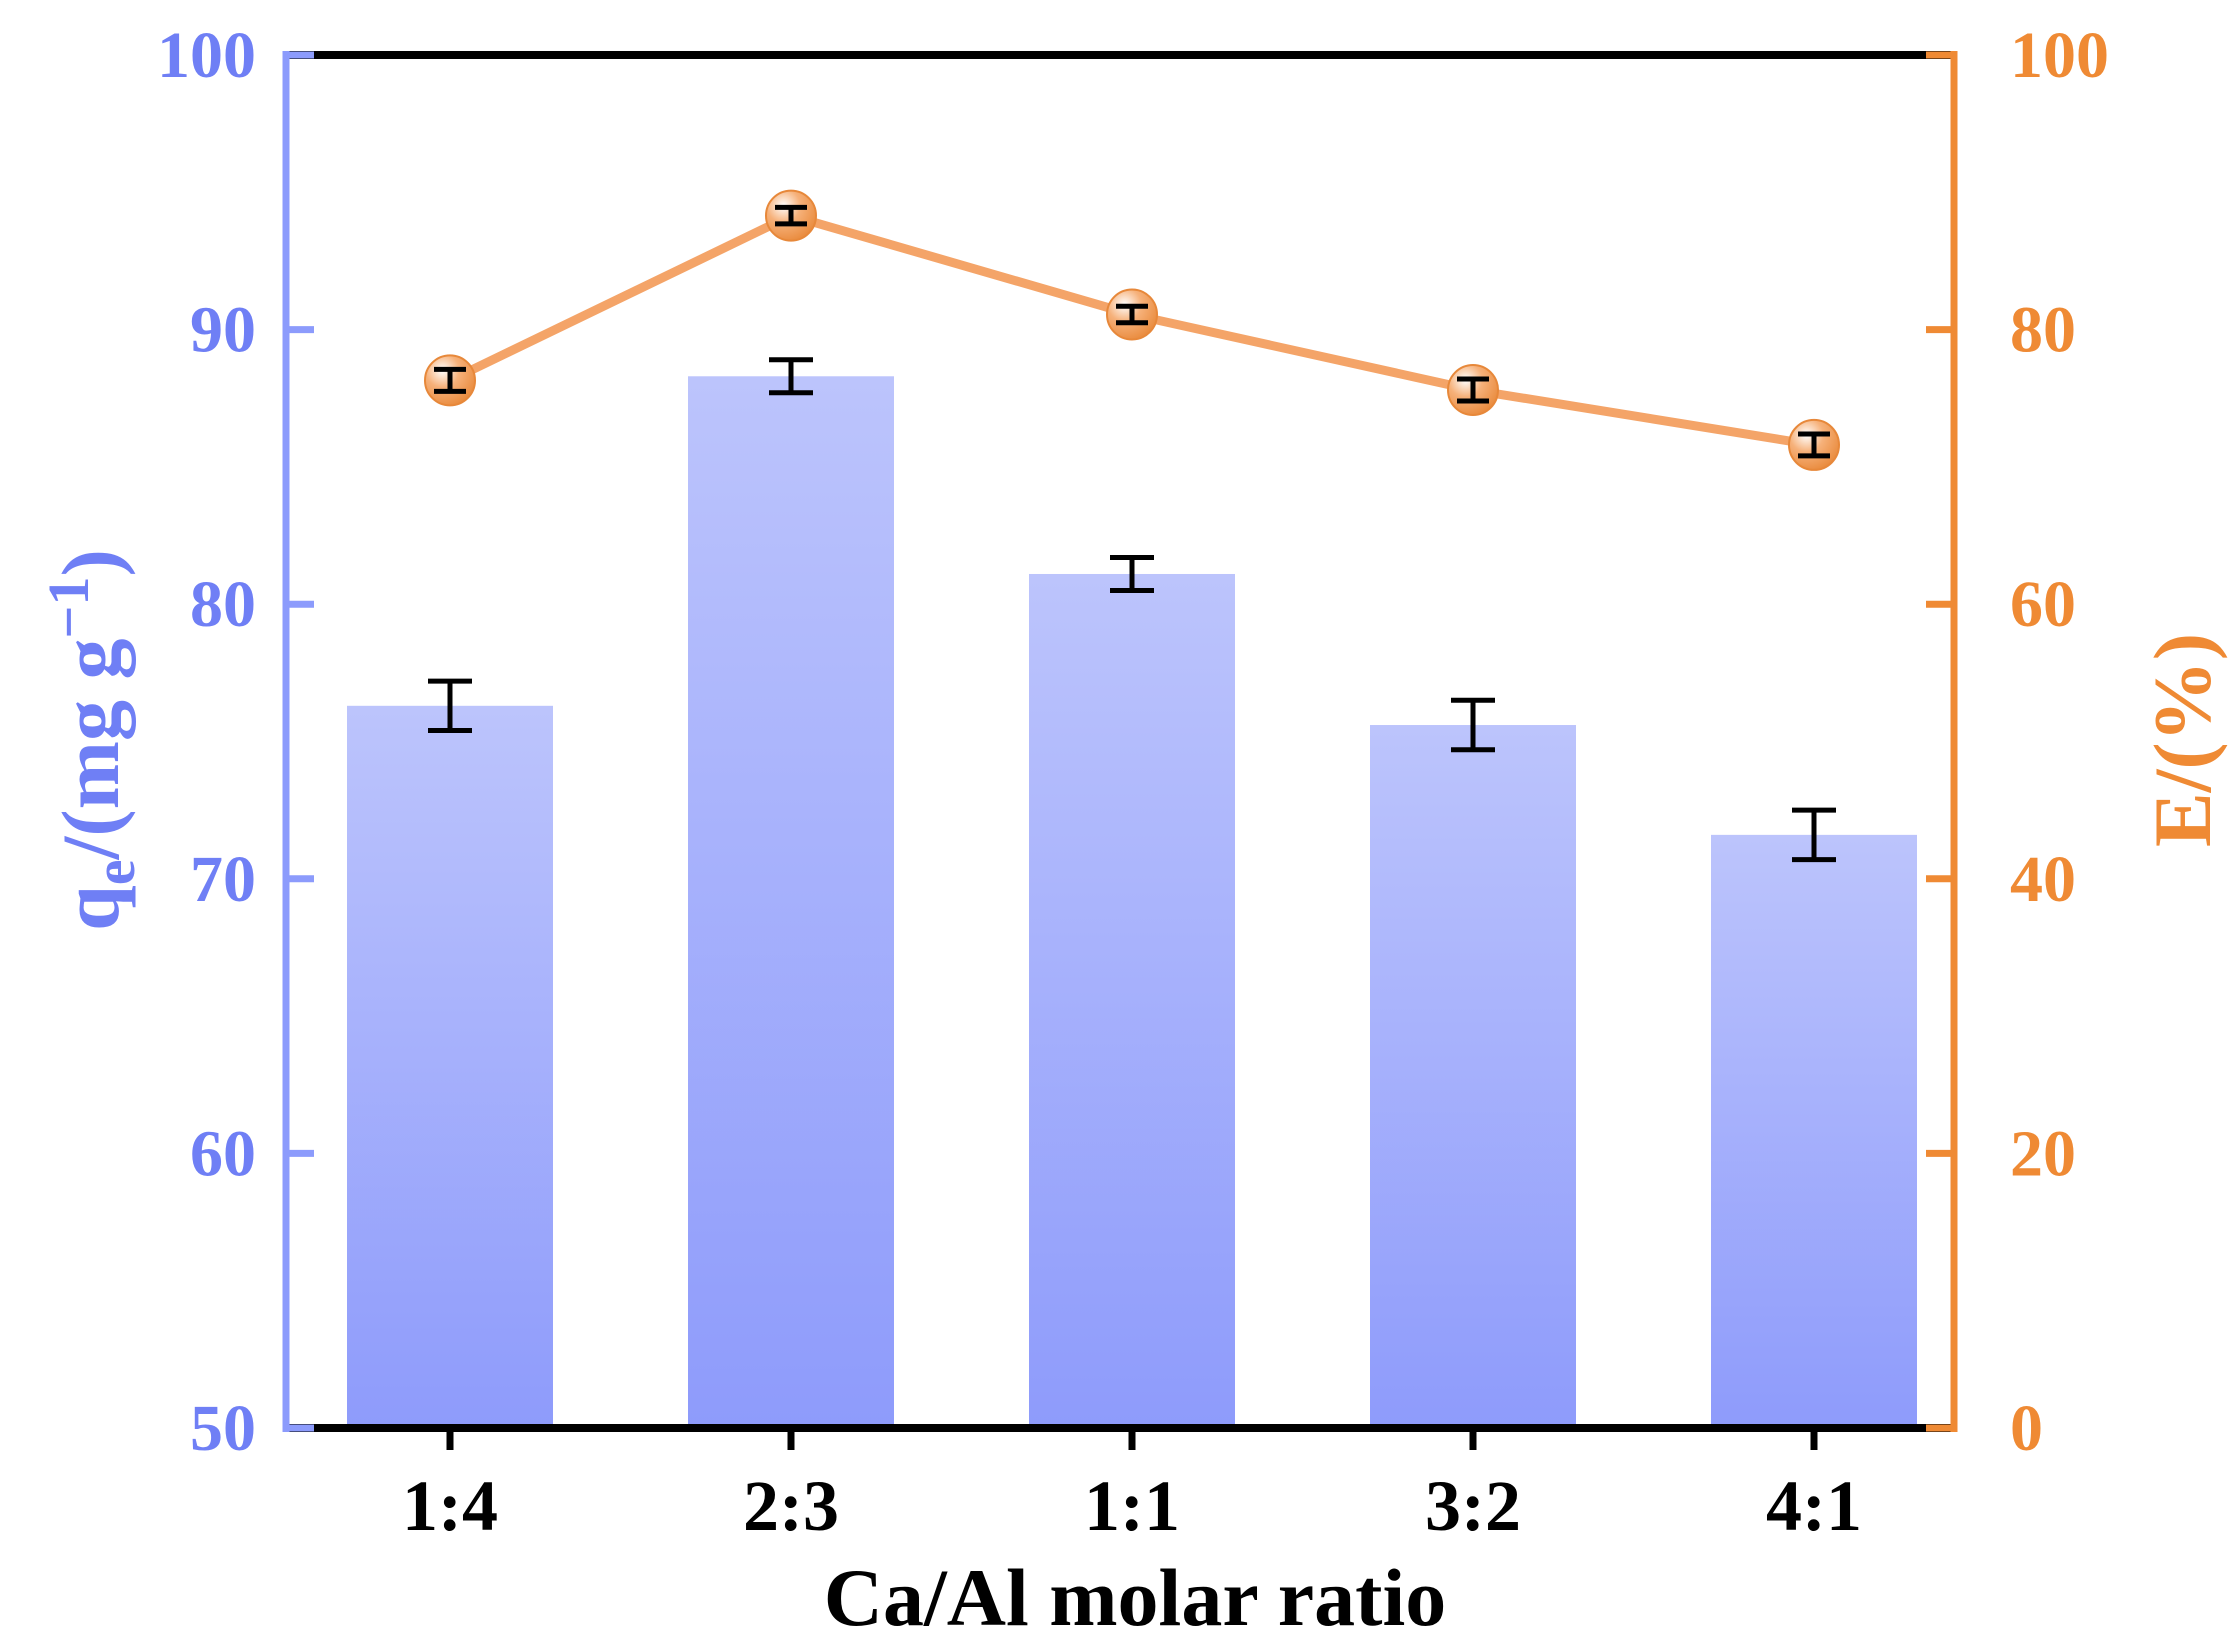  What do you see at coordinates (90, 908) in the screenshot?
I see `left-y-title-q: q` at bounding box center [90, 908].